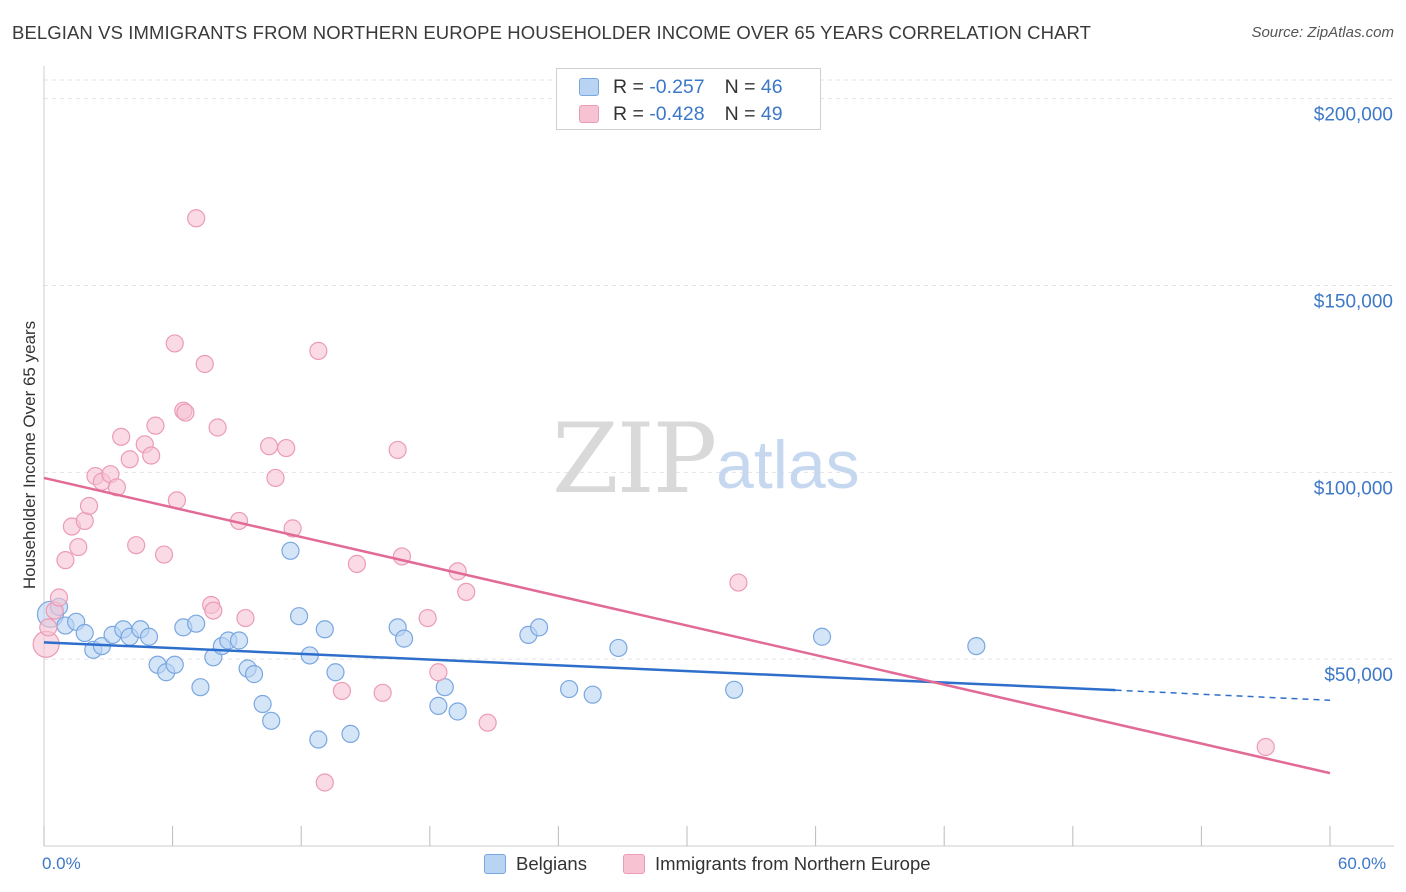 Image resolution: width=1406 pixels, height=892 pixels. I want to click on source-label: Source: ZipAtlas.com, so click(1322, 32).